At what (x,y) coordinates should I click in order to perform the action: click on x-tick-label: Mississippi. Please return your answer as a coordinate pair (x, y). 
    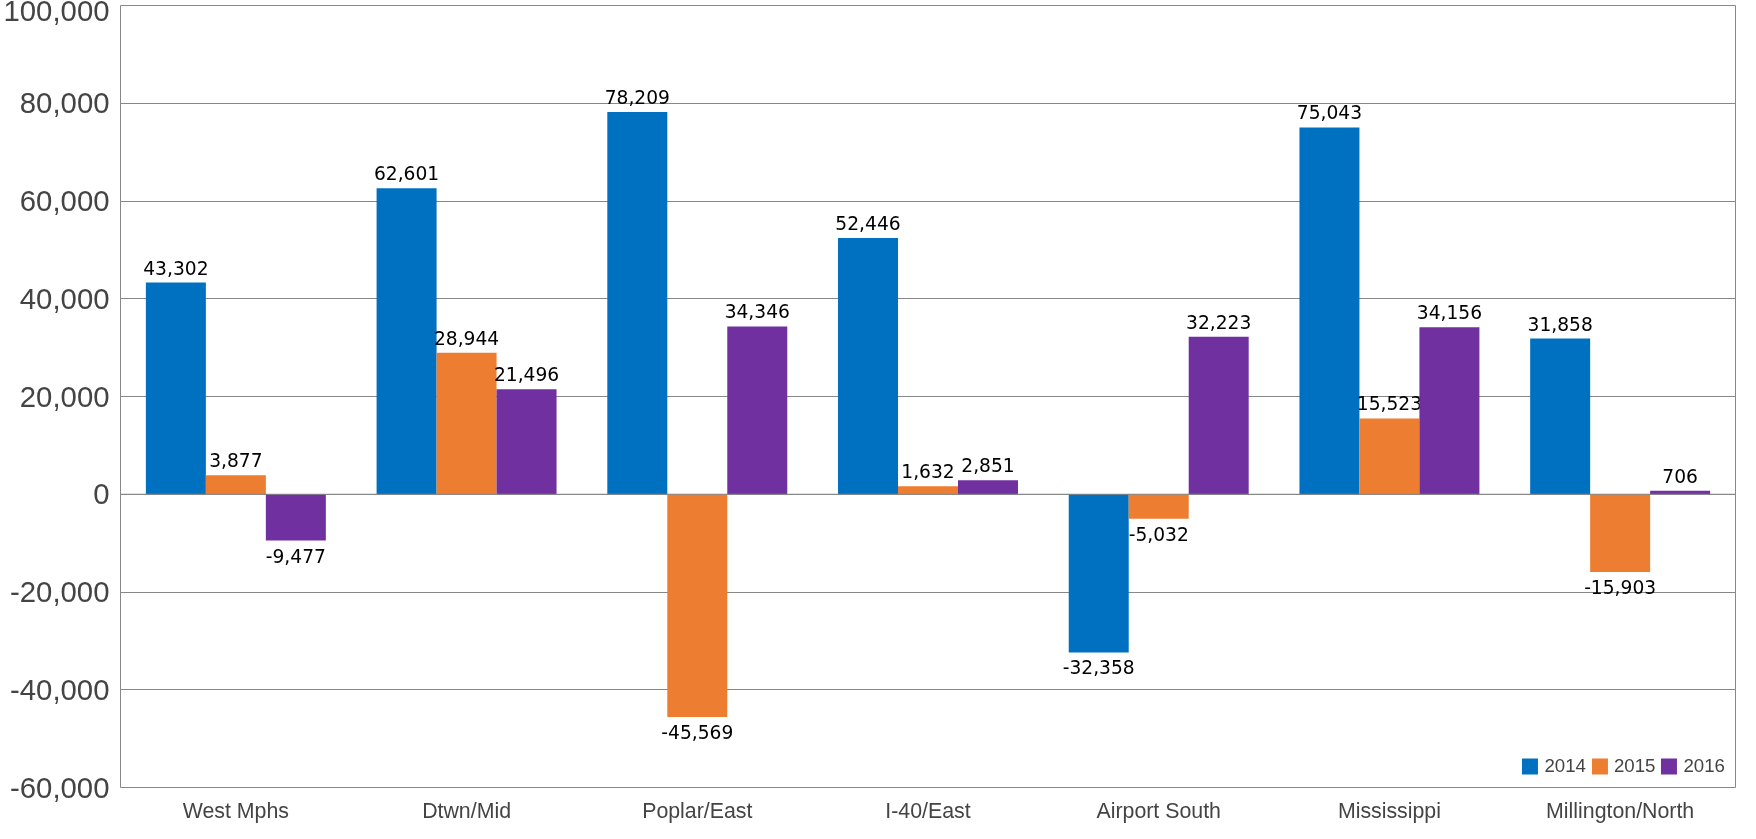
    Looking at the image, I should click on (1389, 810).